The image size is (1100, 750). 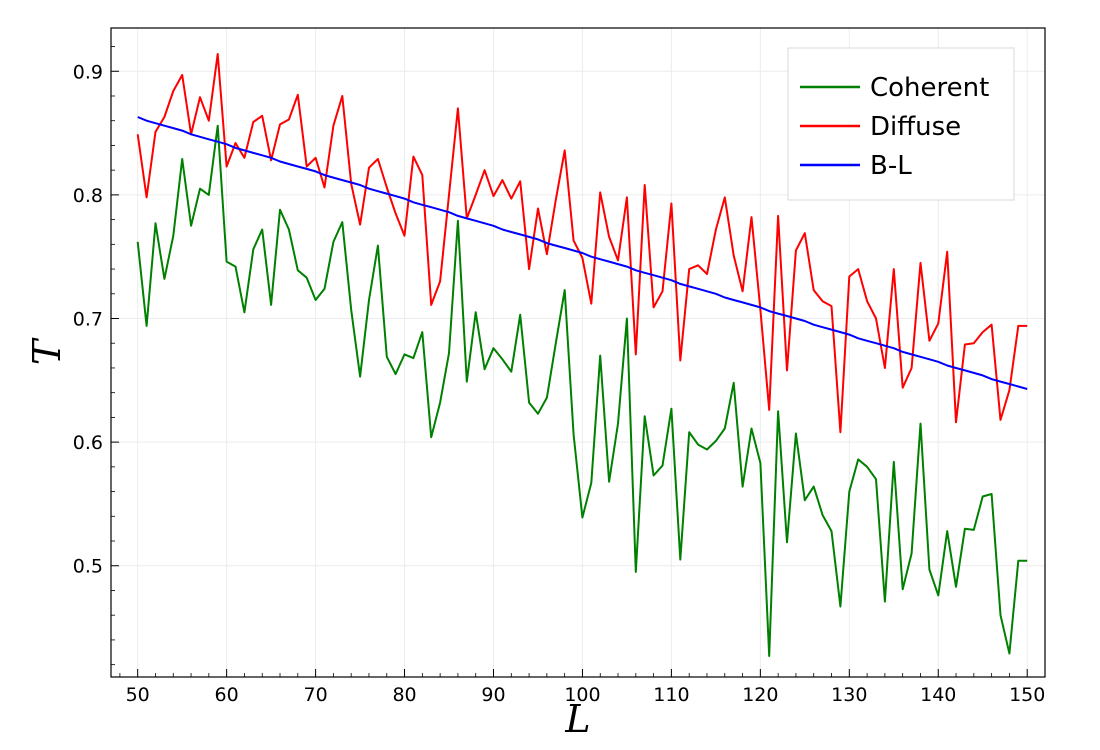 I want to click on y-tick-label: 0.7, so click(x=88, y=320).